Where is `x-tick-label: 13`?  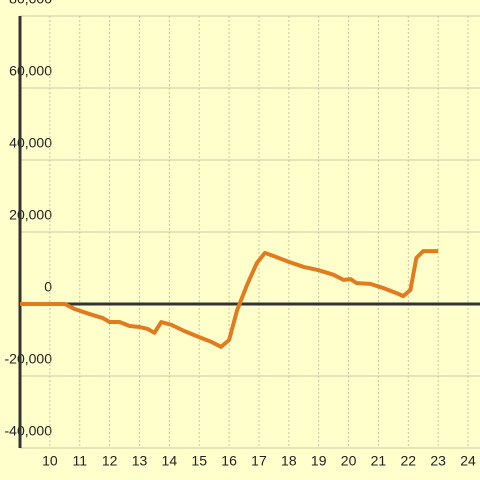 x-tick-label: 13 is located at coordinates (140, 461).